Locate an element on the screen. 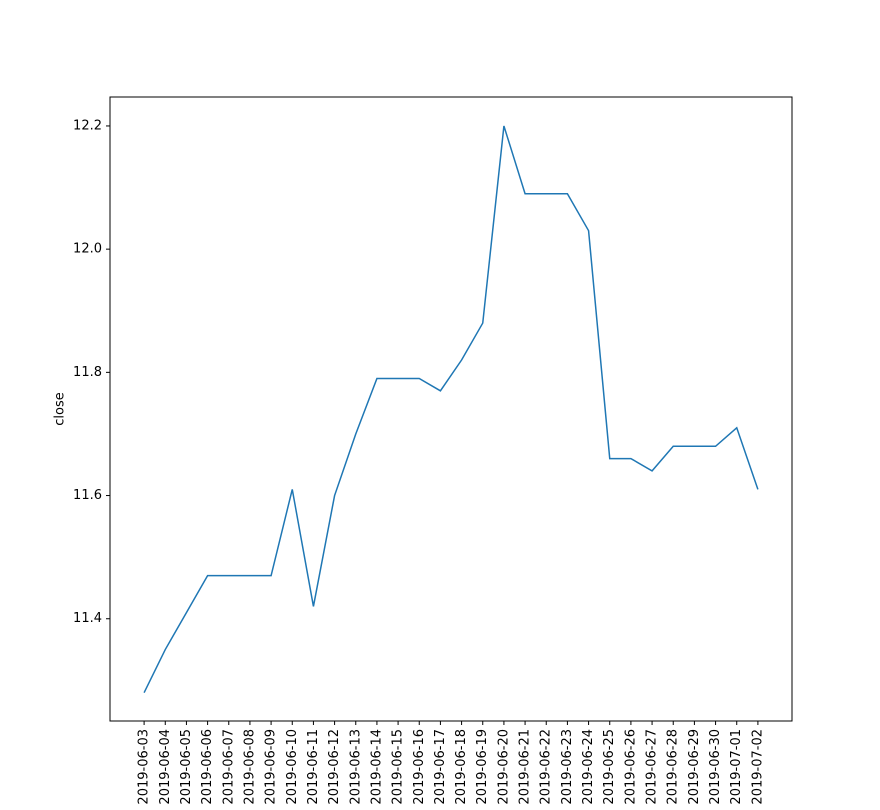 This screenshot has width=880, height=810. x-tick-label: 2019-07-02 is located at coordinates (757, 767).